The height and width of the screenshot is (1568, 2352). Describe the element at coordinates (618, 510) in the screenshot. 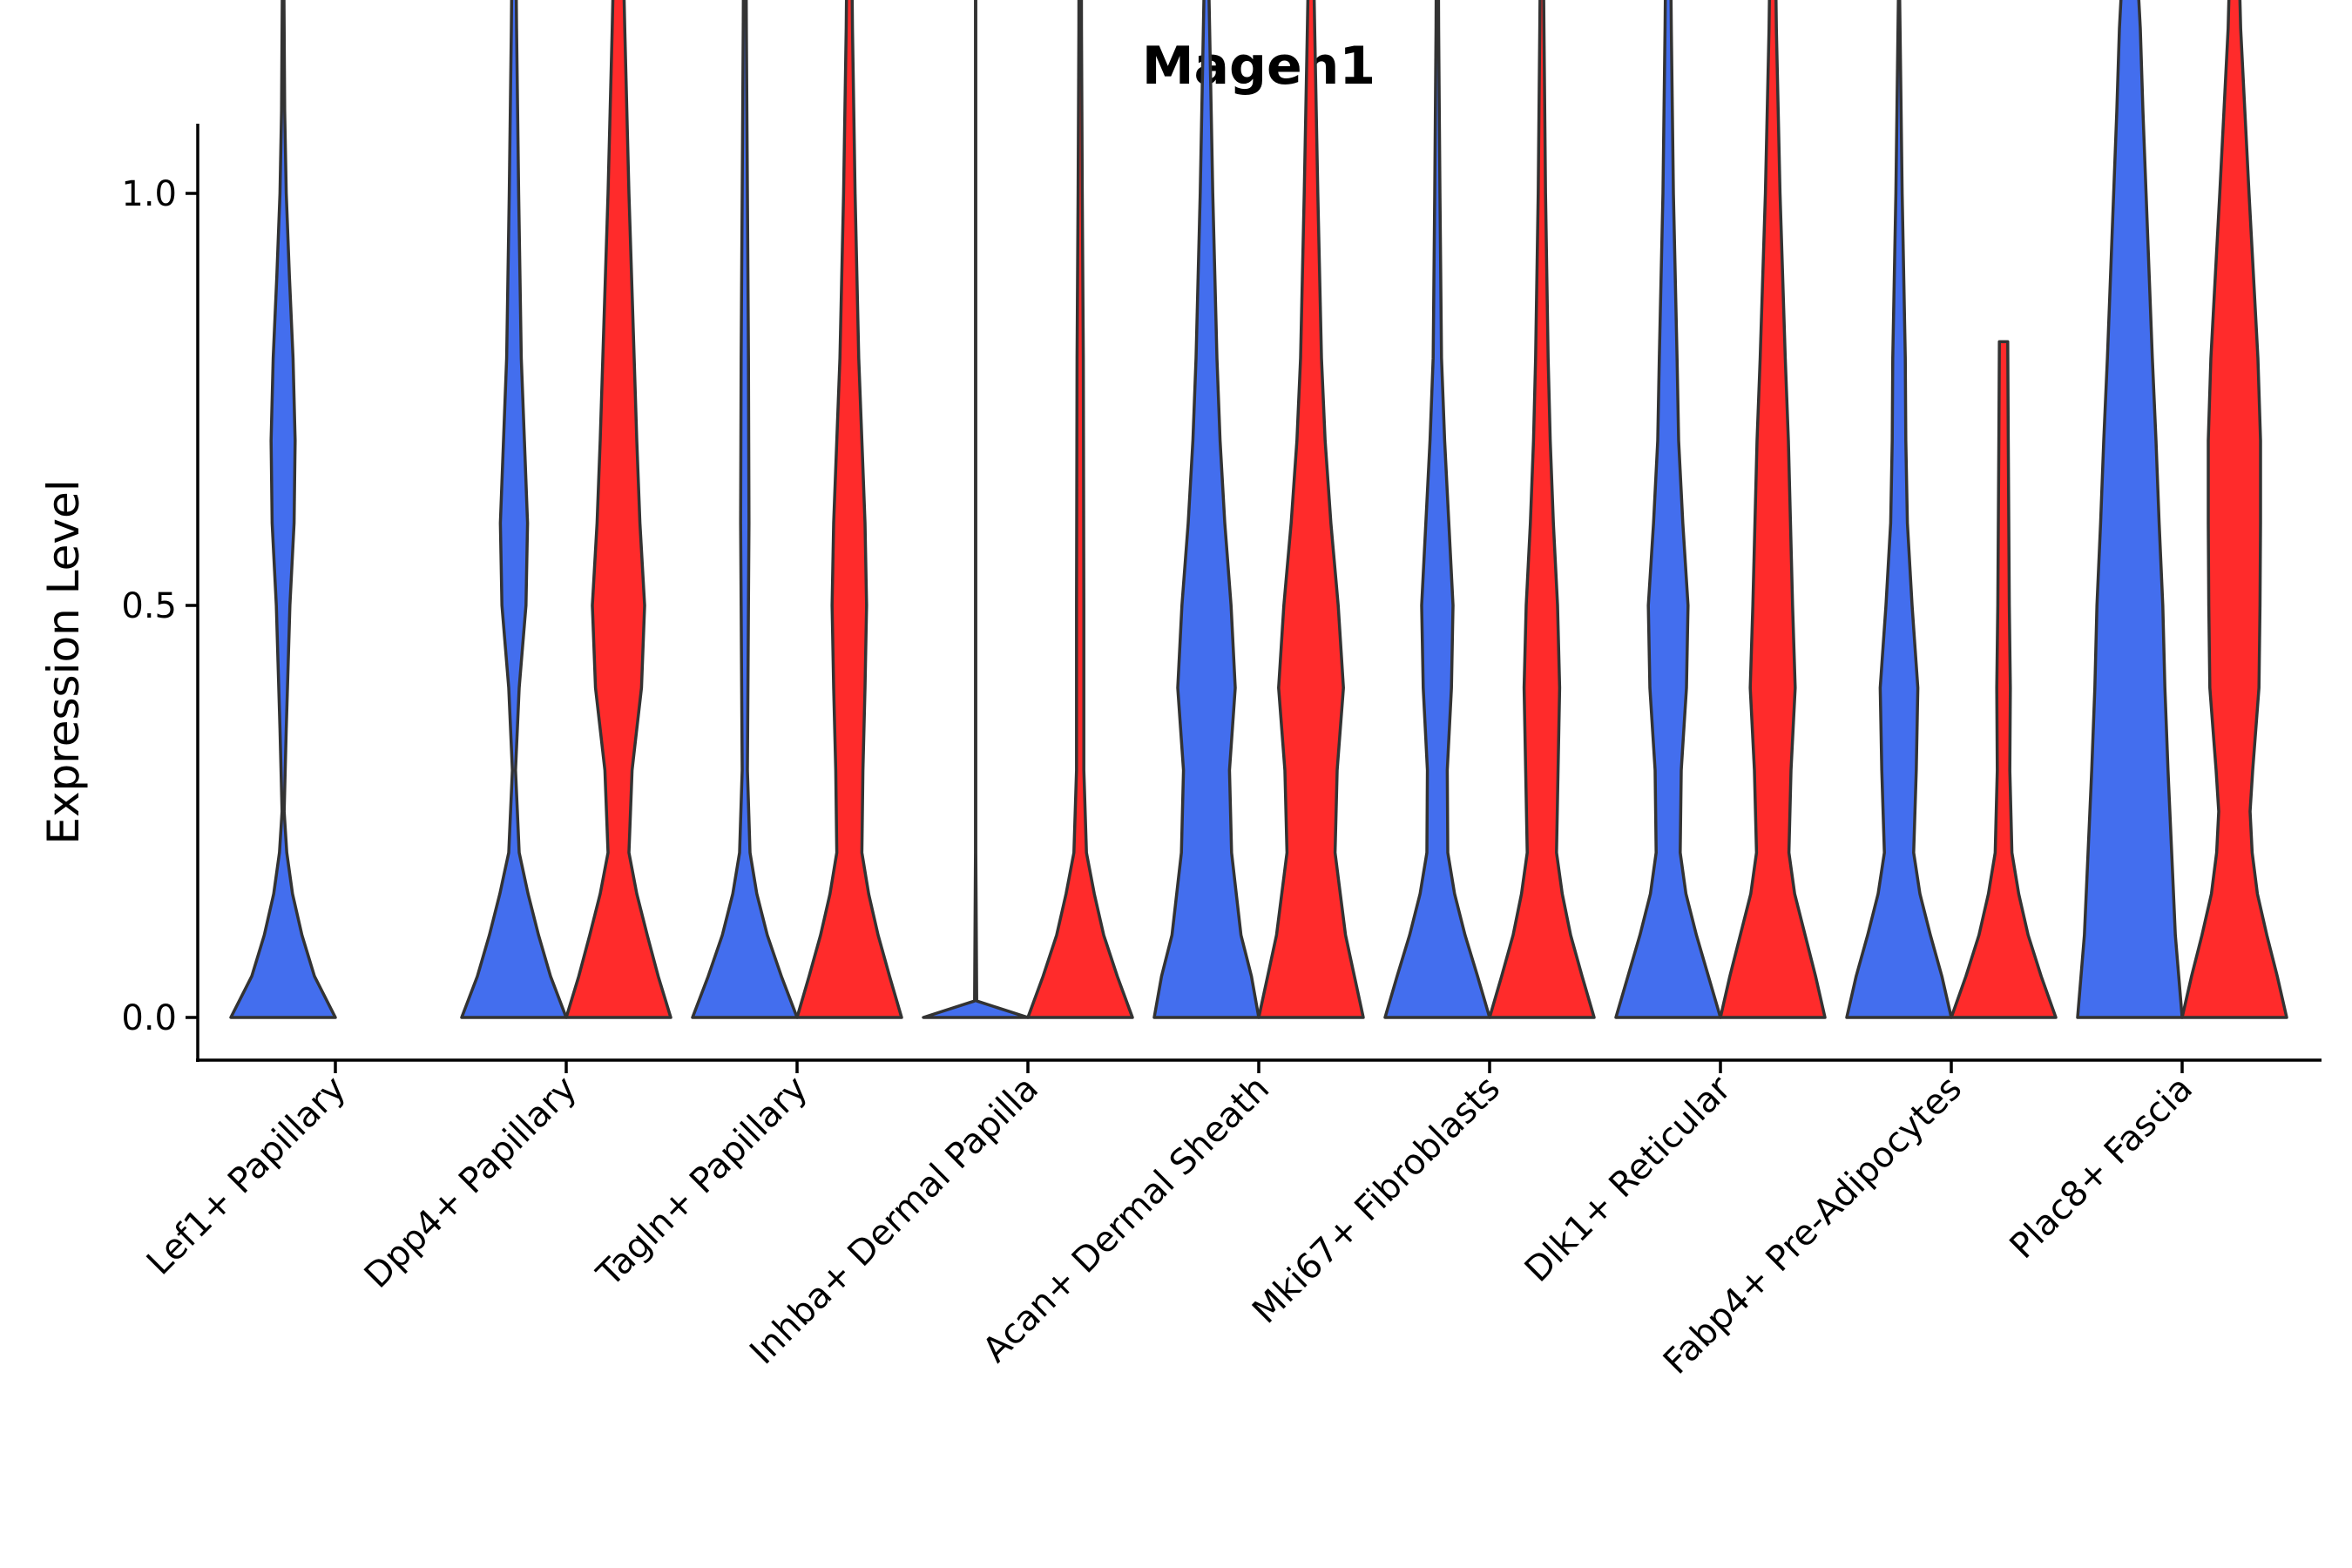

I see `violin-dpp4-papillary-group2` at that location.